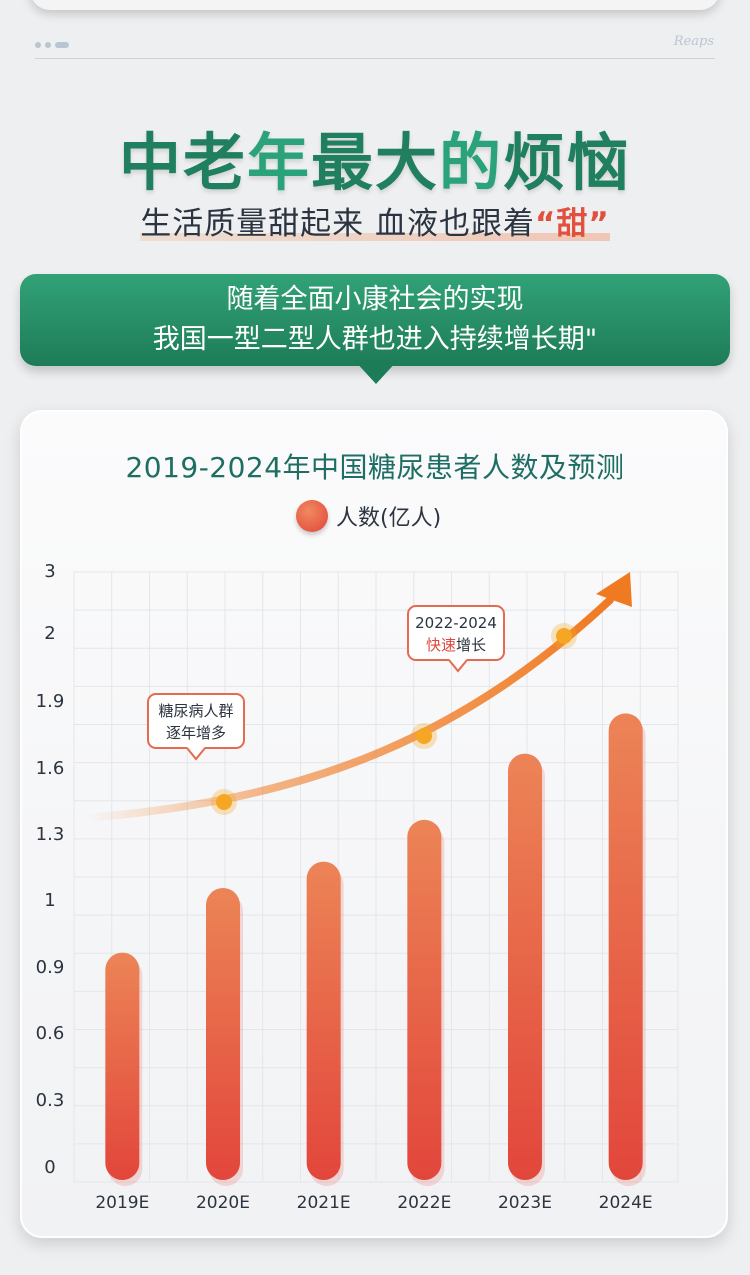  What do you see at coordinates (389, 518) in the screenshot?
I see `legend-label: 人数(亿人)` at bounding box center [389, 518].